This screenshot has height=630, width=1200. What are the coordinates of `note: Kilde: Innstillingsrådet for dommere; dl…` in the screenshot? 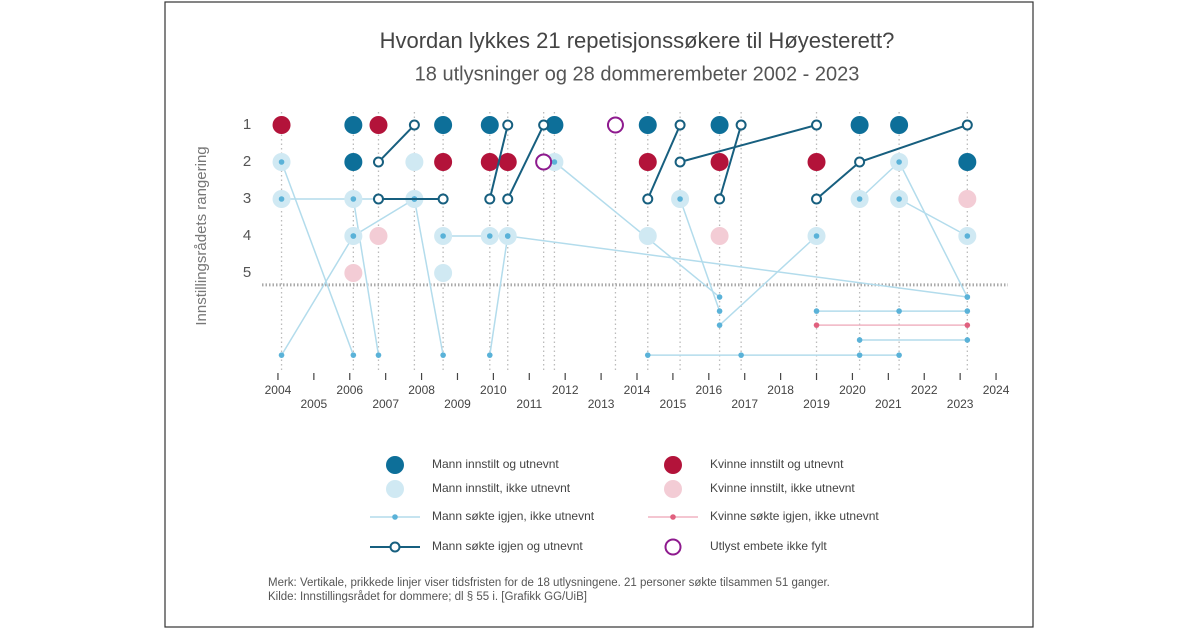 It's located at (427, 597).